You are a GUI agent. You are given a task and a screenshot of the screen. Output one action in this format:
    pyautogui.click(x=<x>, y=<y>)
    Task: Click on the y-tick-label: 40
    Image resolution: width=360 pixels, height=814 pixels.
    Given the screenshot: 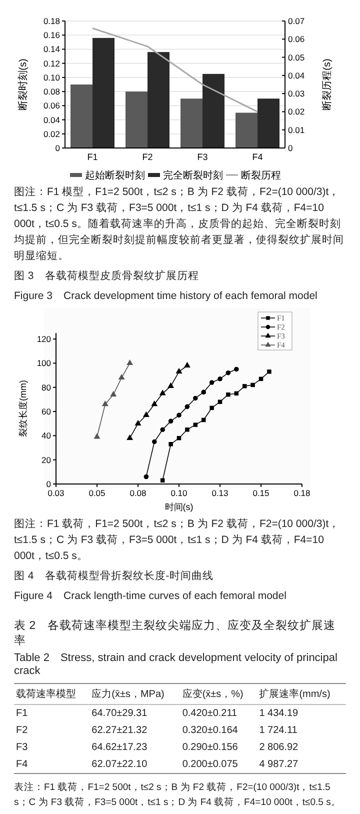 What is the action you would take?
    pyautogui.click(x=47, y=435)
    